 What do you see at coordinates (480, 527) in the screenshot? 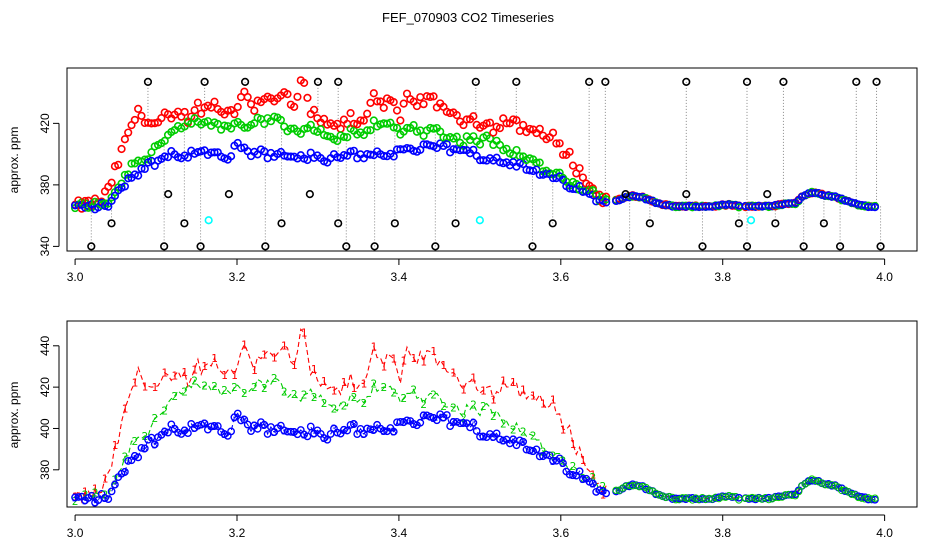
I see `bottom-x-axis: 3.0 3.2 3.4 3.6 3.8 4.0` at bounding box center [480, 527].